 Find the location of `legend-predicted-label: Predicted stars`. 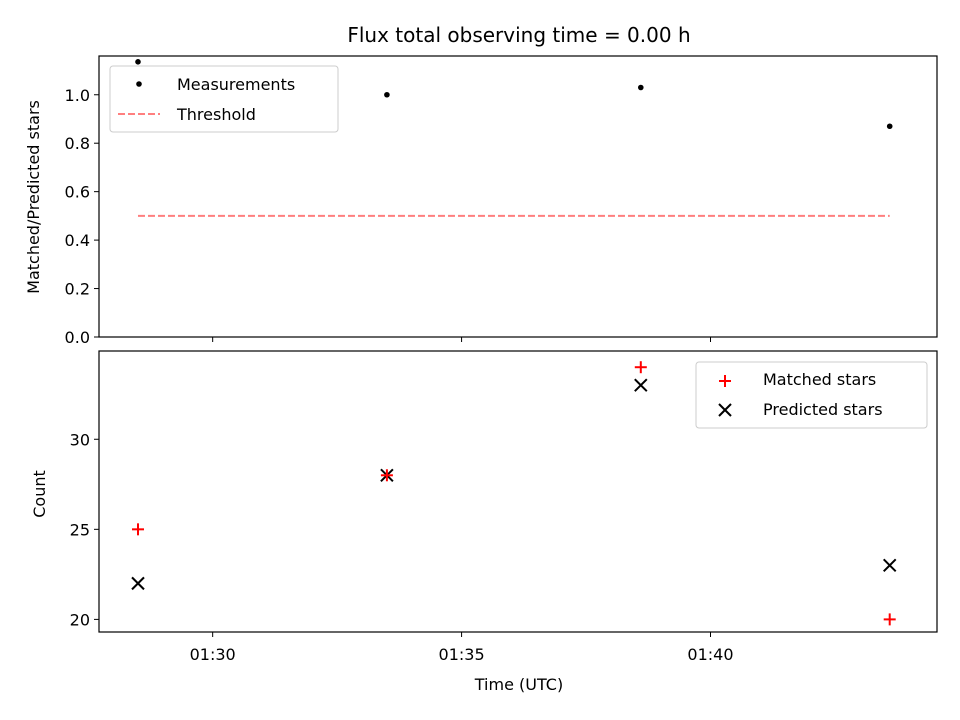

legend-predicted-label: Predicted stars is located at coordinates (823, 409).